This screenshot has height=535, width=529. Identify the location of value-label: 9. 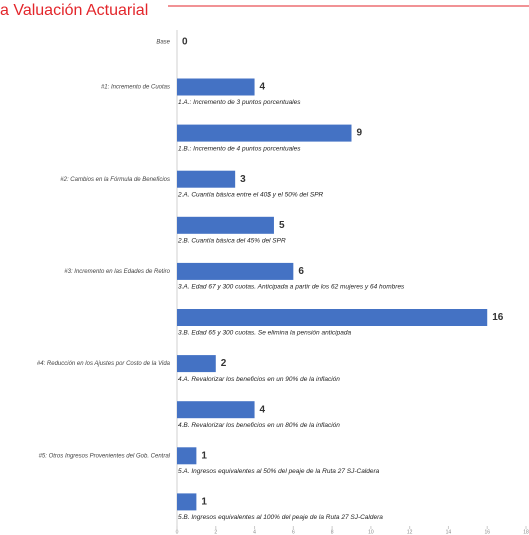
(360, 133).